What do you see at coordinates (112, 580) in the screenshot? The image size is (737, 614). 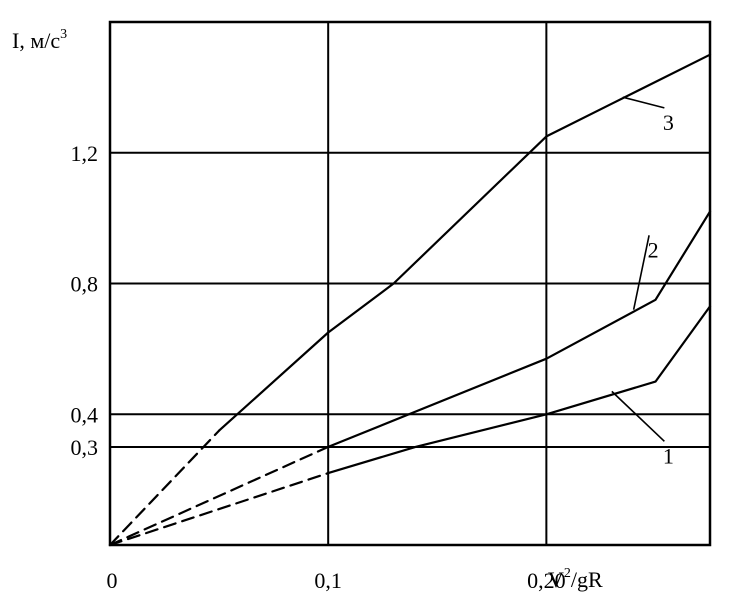 I see `x-tick-label-0: 0` at bounding box center [112, 580].